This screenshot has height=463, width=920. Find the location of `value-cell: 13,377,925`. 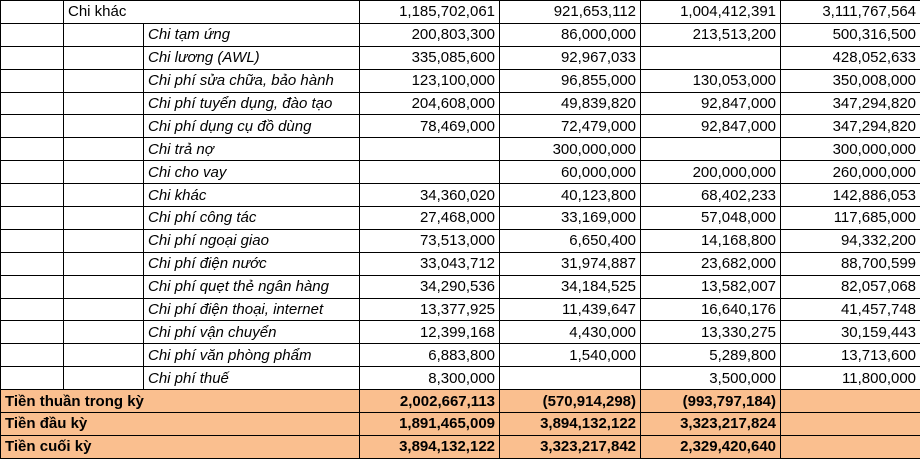

value-cell: 13,377,925 is located at coordinates (430, 309).